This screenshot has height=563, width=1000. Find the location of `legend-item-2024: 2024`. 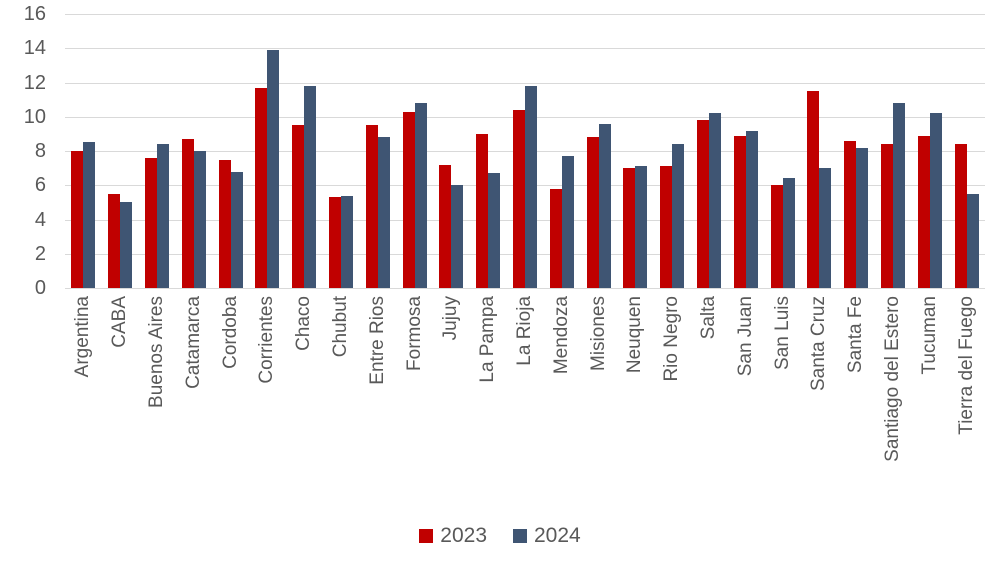

legend-item-2024: 2024 is located at coordinates (547, 536).